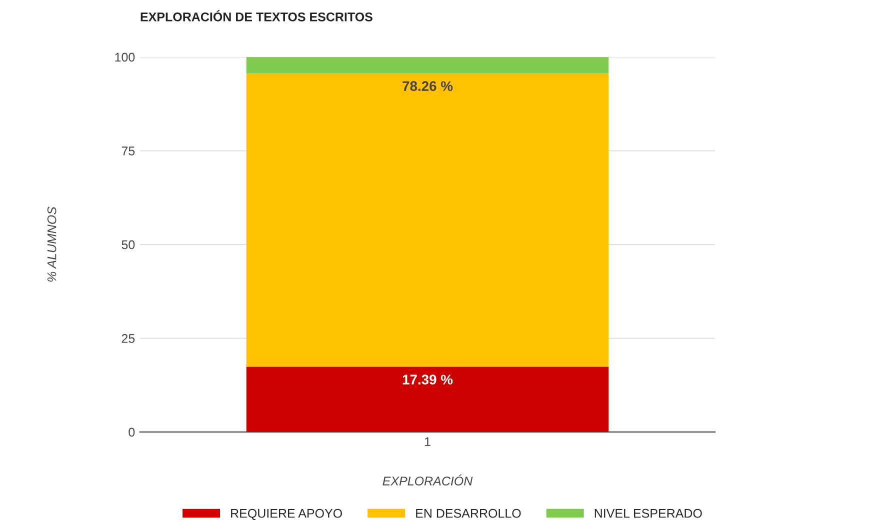 The width and height of the screenshot is (885, 529). I want to click on y-axis-title: % ALUMNOS, so click(51, 244).